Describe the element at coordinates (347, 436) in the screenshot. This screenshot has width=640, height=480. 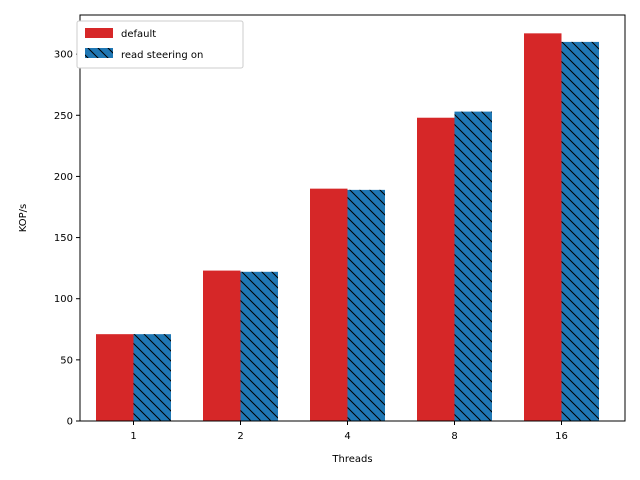
I see `x-tick-label-4: 4` at that location.